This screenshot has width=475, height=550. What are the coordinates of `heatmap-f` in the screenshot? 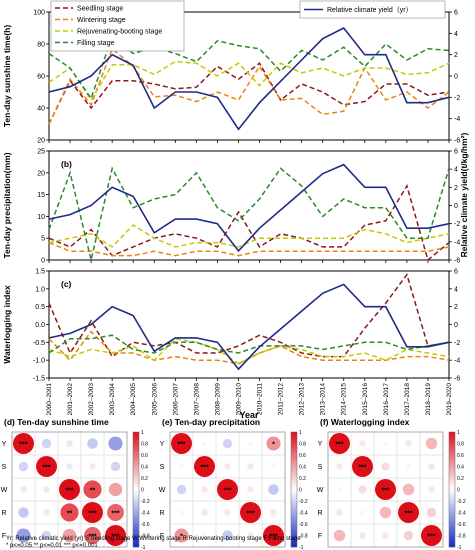 It's located at (391, 489).